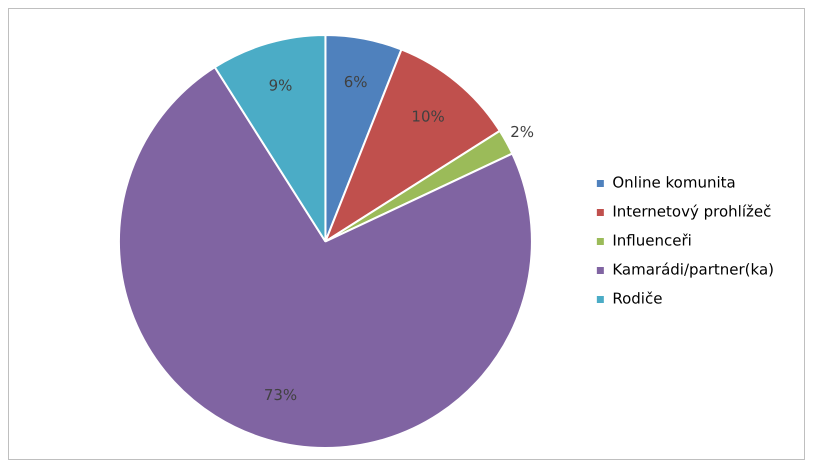 This screenshot has width=813, height=468. I want to click on data-label: 73%, so click(281, 395).